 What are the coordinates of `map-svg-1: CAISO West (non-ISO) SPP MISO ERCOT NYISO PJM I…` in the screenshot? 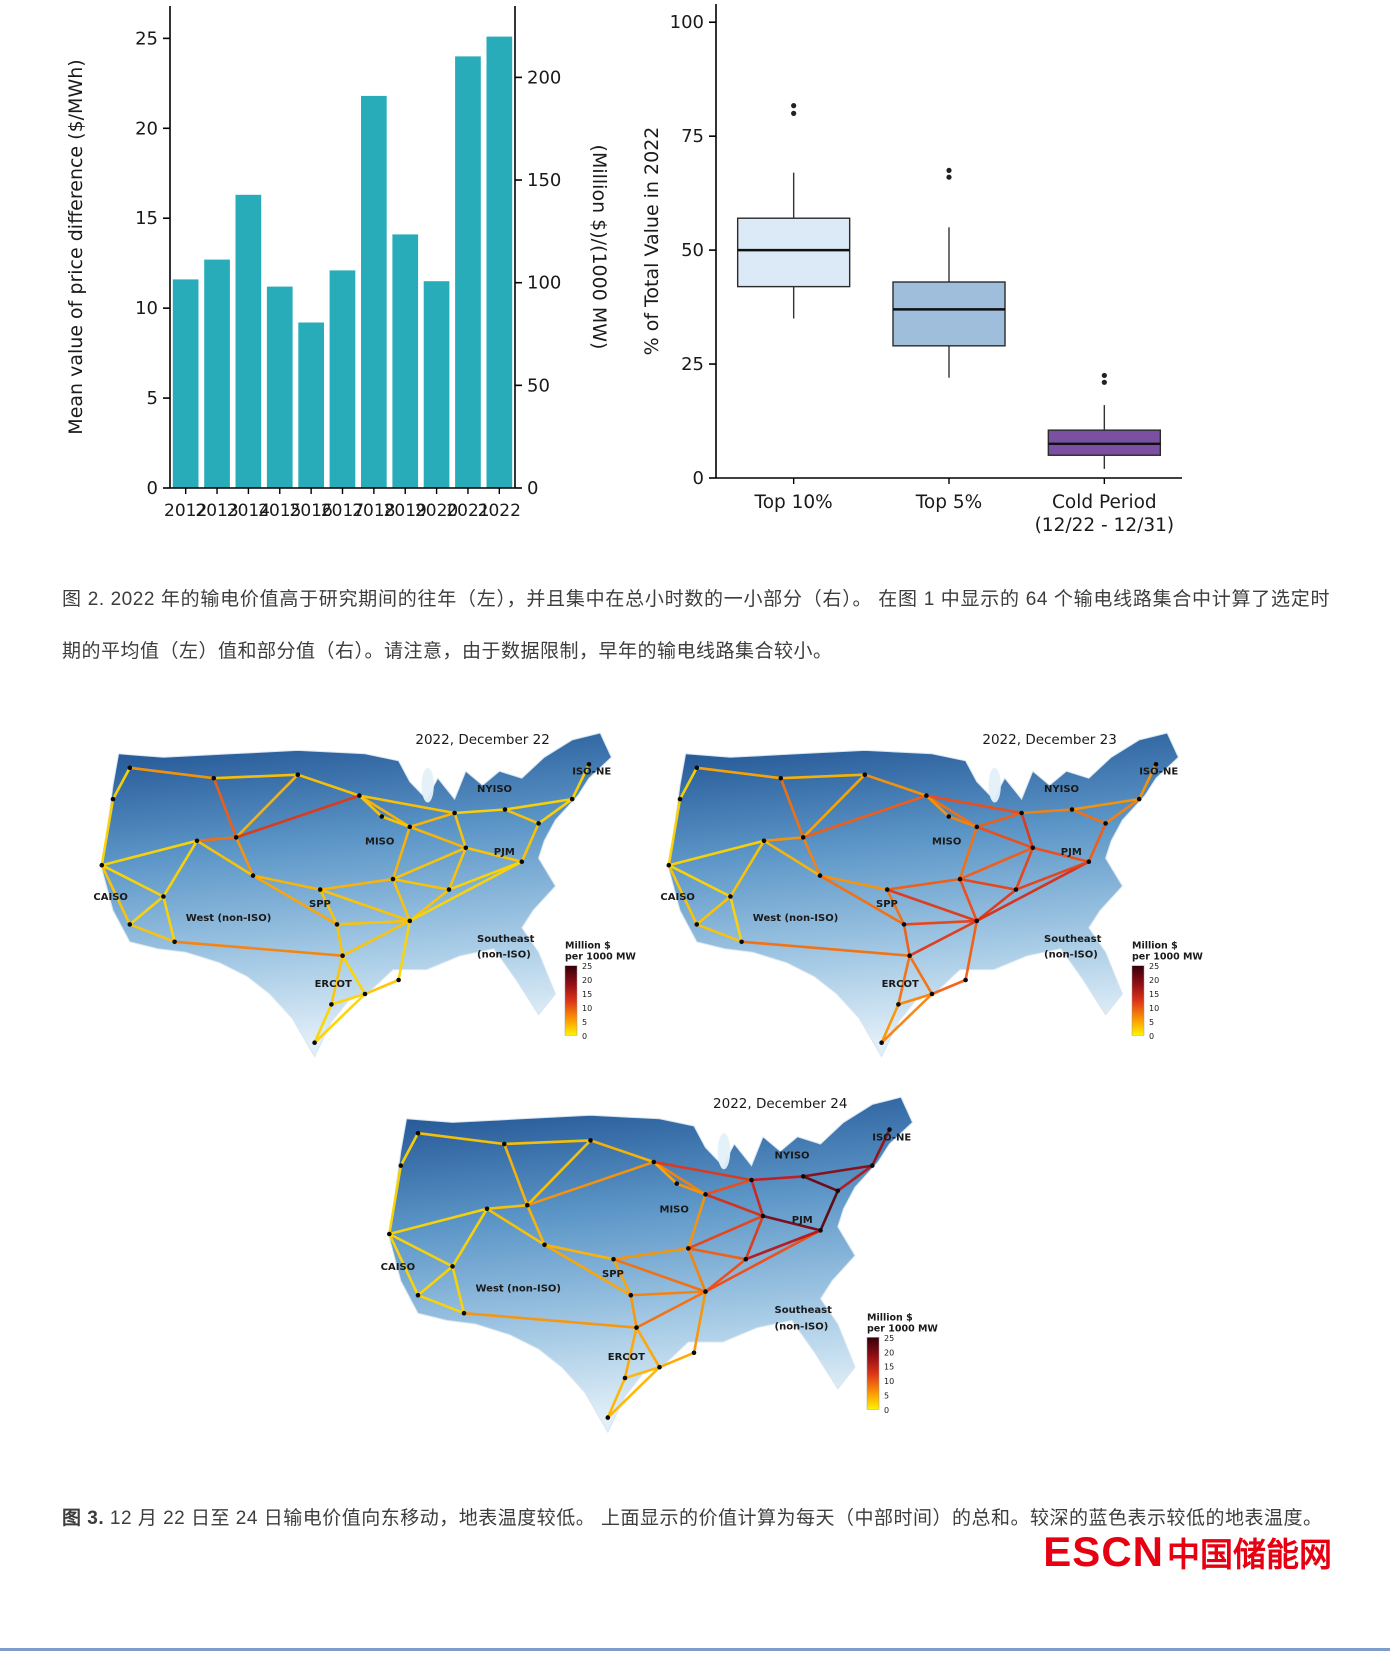 It's located at (931, 895).